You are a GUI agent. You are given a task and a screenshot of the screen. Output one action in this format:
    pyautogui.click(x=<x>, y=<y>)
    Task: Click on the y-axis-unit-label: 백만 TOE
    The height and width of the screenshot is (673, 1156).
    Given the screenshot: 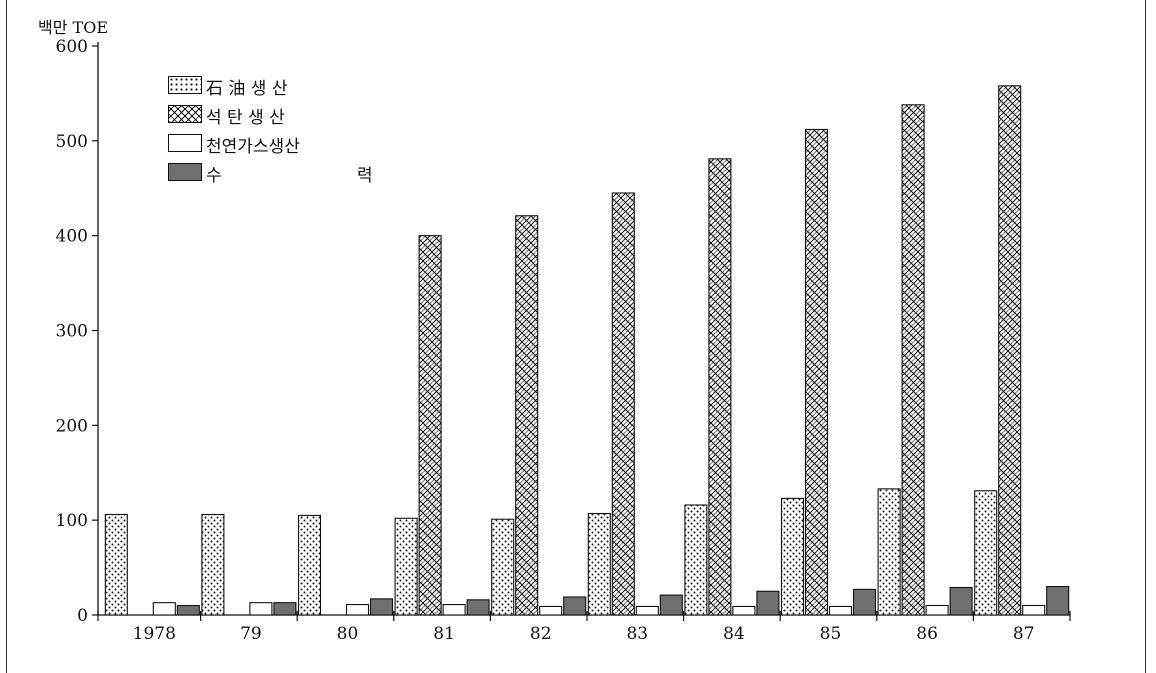 What is the action you would take?
    pyautogui.click(x=73, y=27)
    